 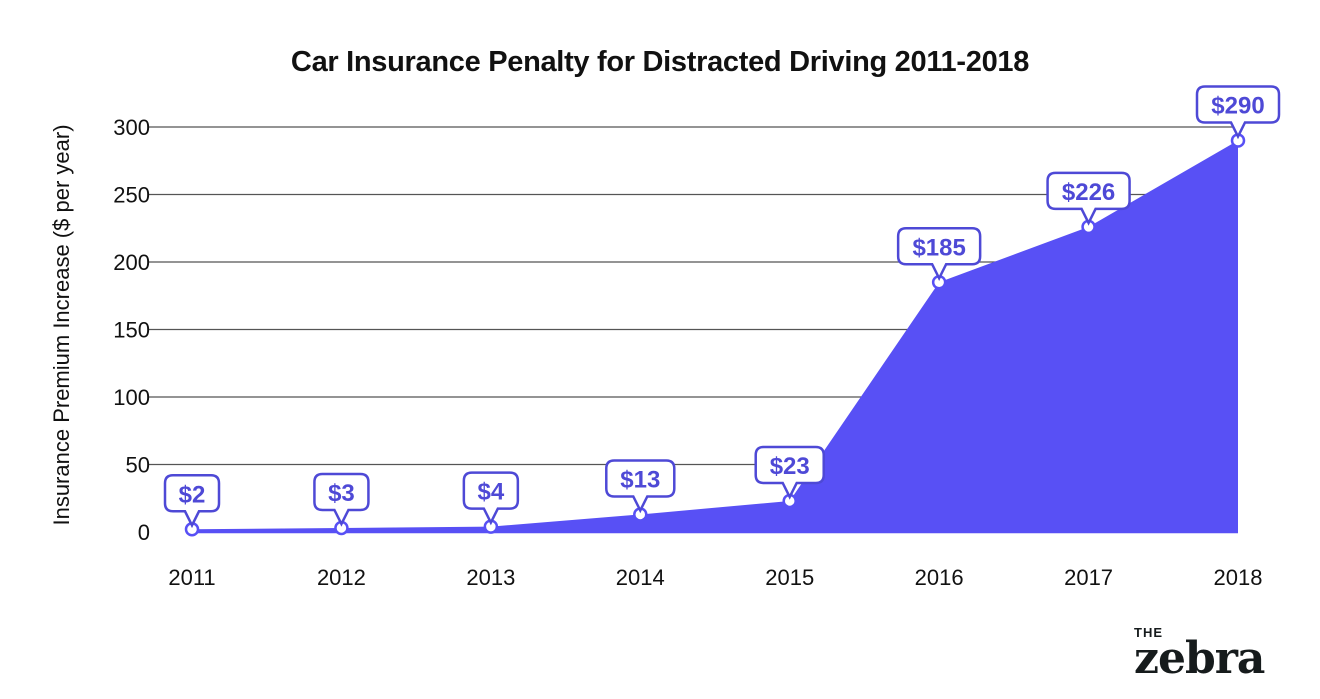 I want to click on x-tick-label: 2018, so click(x=1238, y=577).